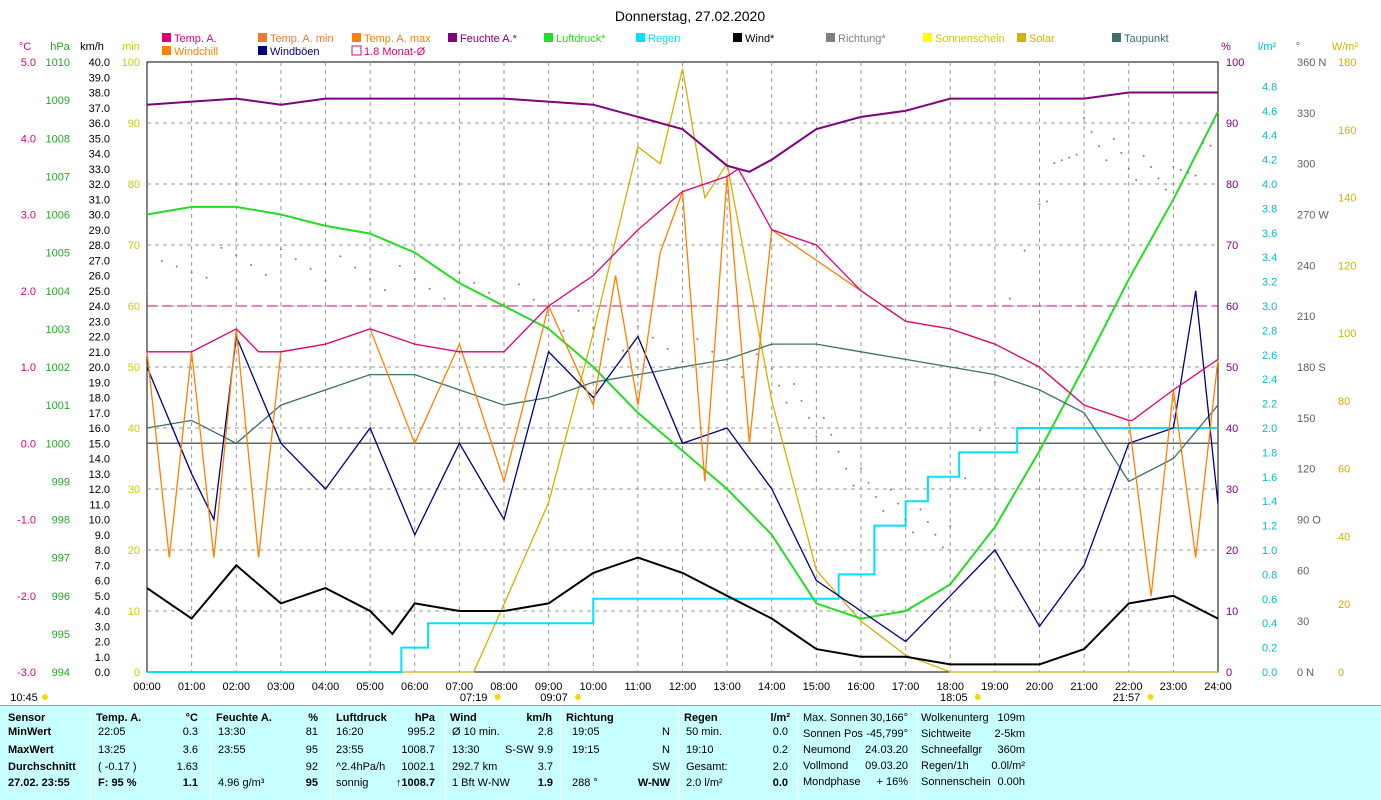  What do you see at coordinates (780, 750) in the screenshot?
I see `rain-value: 0.2` at bounding box center [780, 750].